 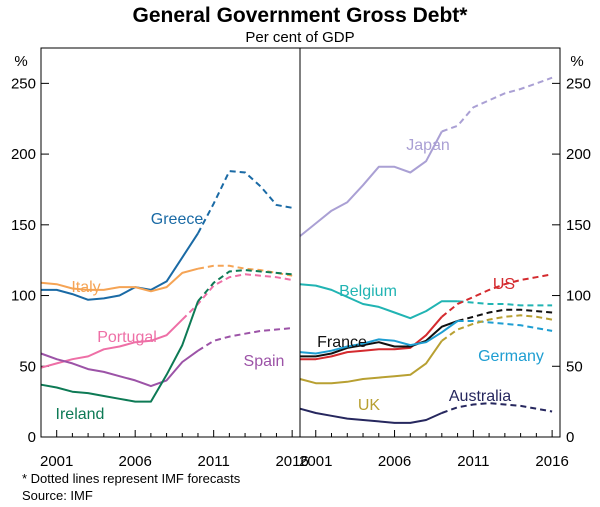 I want to click on us-actual-line, so click(x=371, y=338).